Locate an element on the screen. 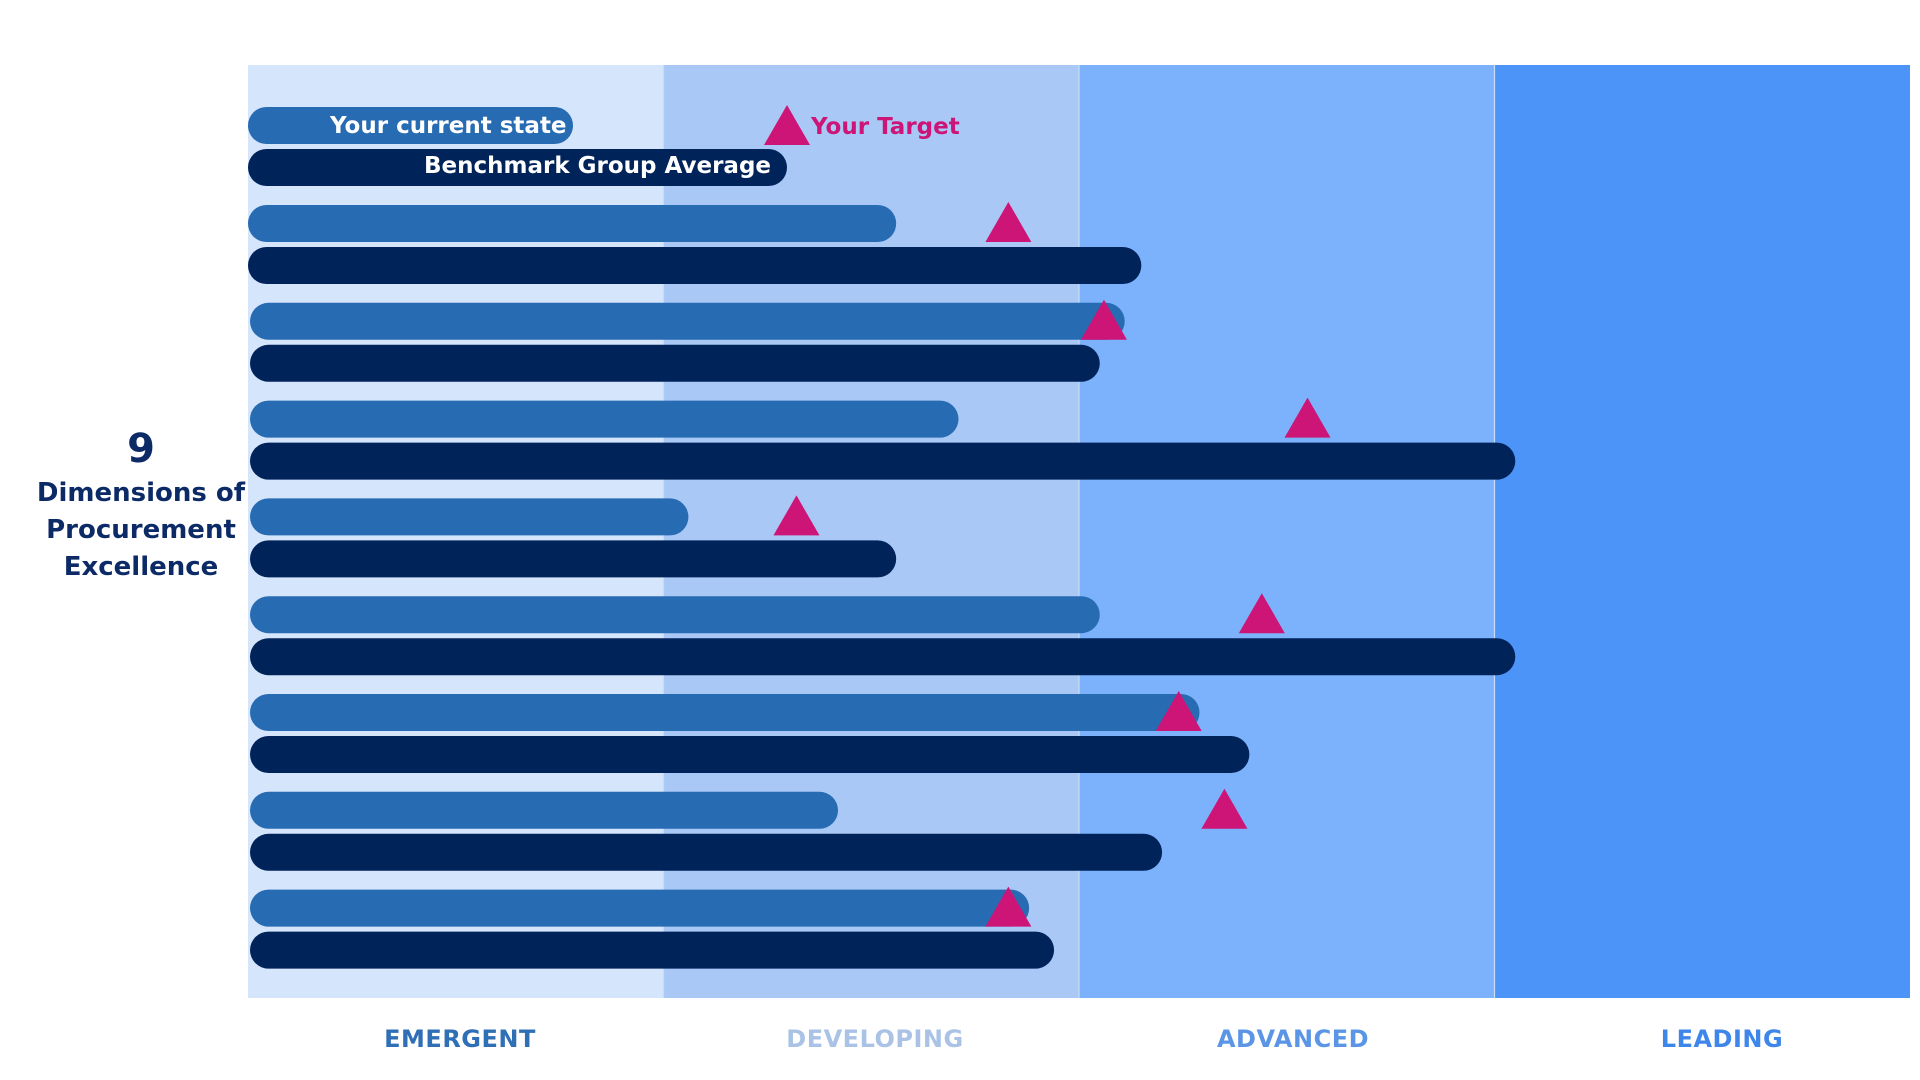  dimensions-label: 9 Dimensions of Procurement Excellence is located at coordinates (141, 505).